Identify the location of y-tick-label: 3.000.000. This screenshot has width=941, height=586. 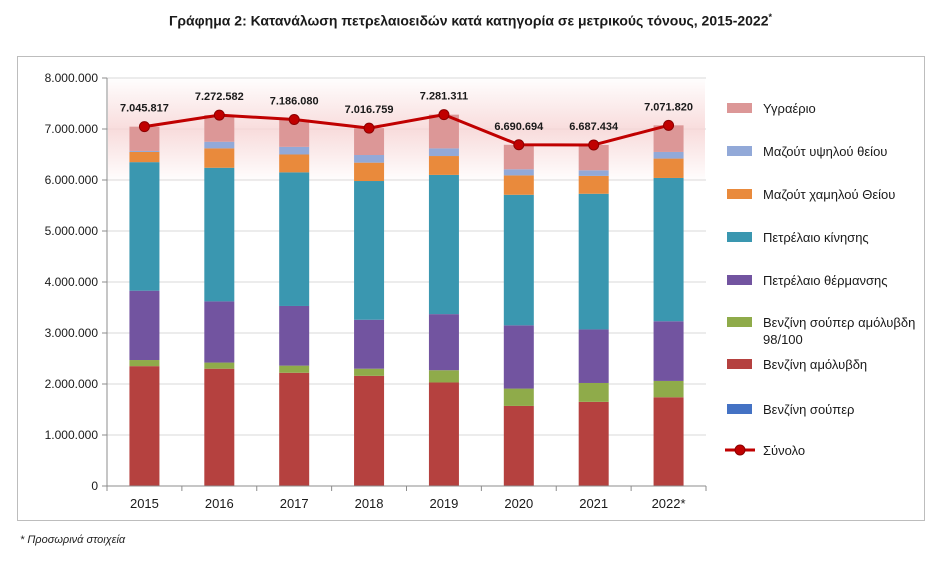
(72, 333).